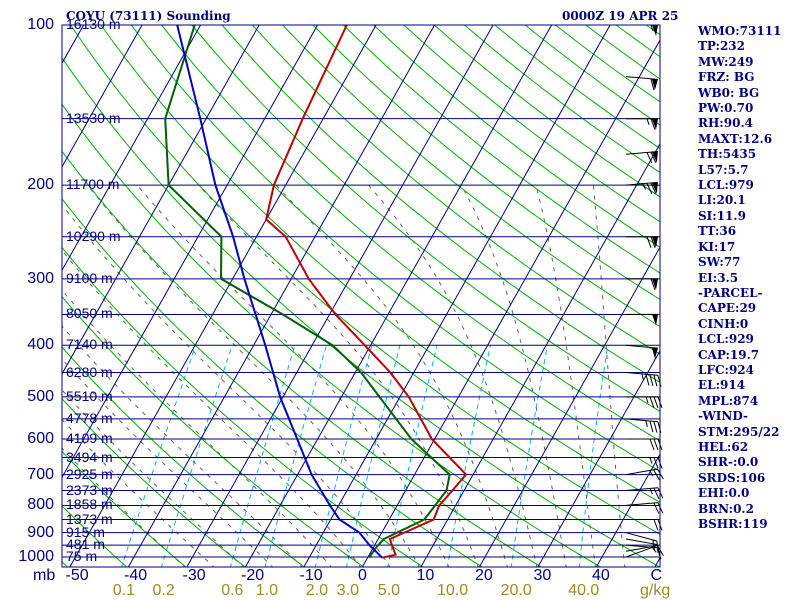 This screenshot has width=800, height=600. I want to click on index-item: EI:3.5, so click(718, 277).